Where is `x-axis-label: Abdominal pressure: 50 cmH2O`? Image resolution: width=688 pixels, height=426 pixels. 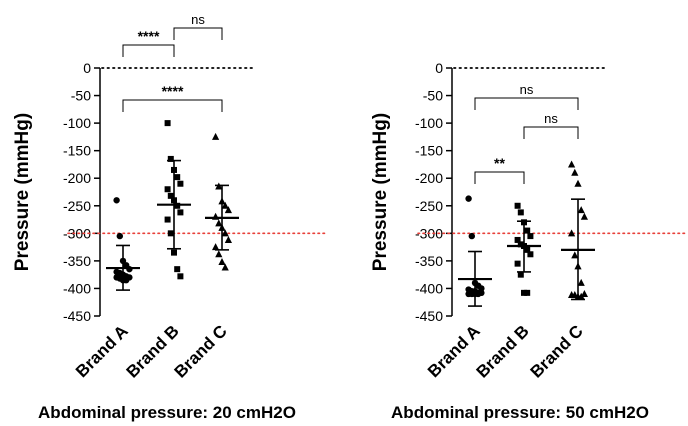
x-axis-label: Abdominal pressure: 50 cmH2O is located at coordinates (520, 412).